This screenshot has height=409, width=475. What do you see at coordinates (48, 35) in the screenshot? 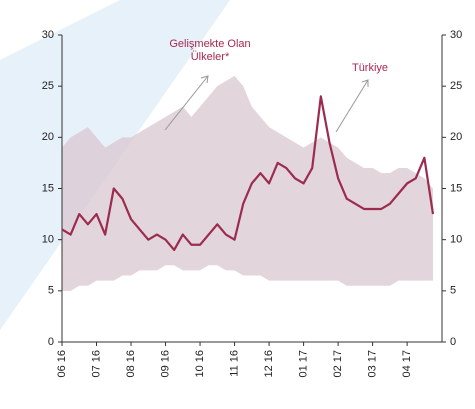
I see `y-tick-label: 30` at bounding box center [48, 35].